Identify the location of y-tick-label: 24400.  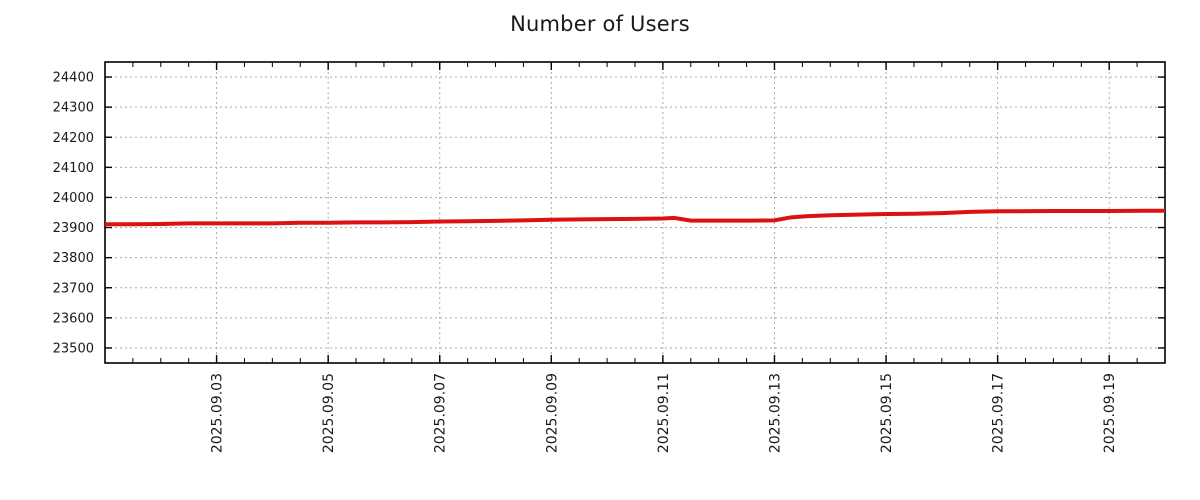
(73, 78).